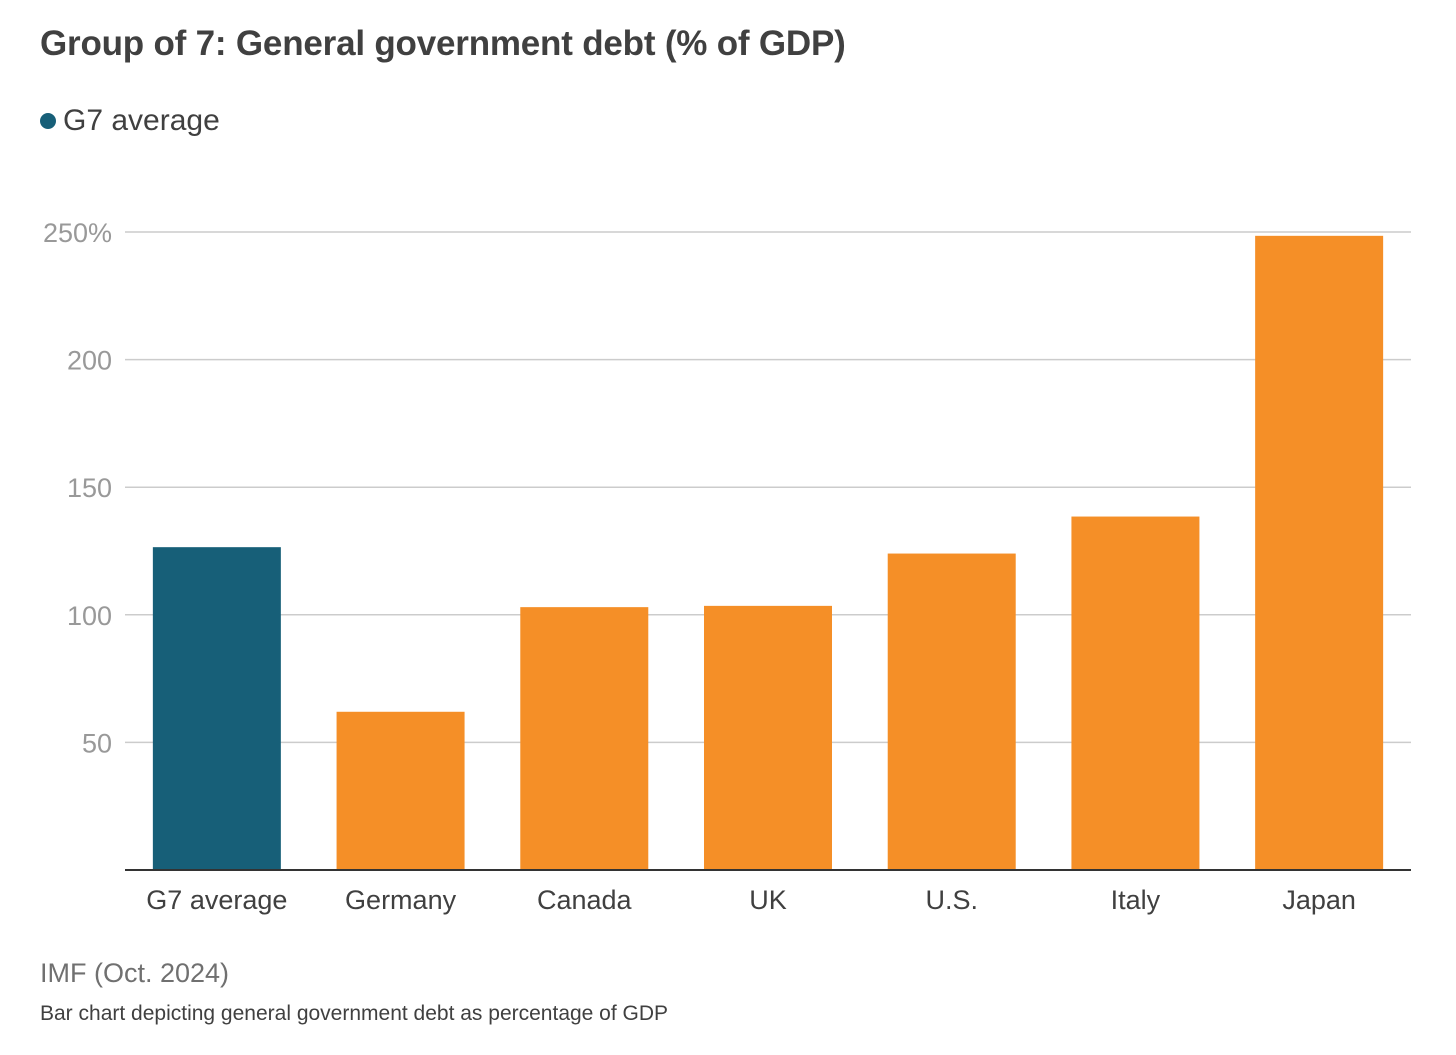 Image resolution: width=1456 pixels, height=1055 pixels. Describe the element at coordinates (584, 738) in the screenshot. I see `bar-canada` at that location.